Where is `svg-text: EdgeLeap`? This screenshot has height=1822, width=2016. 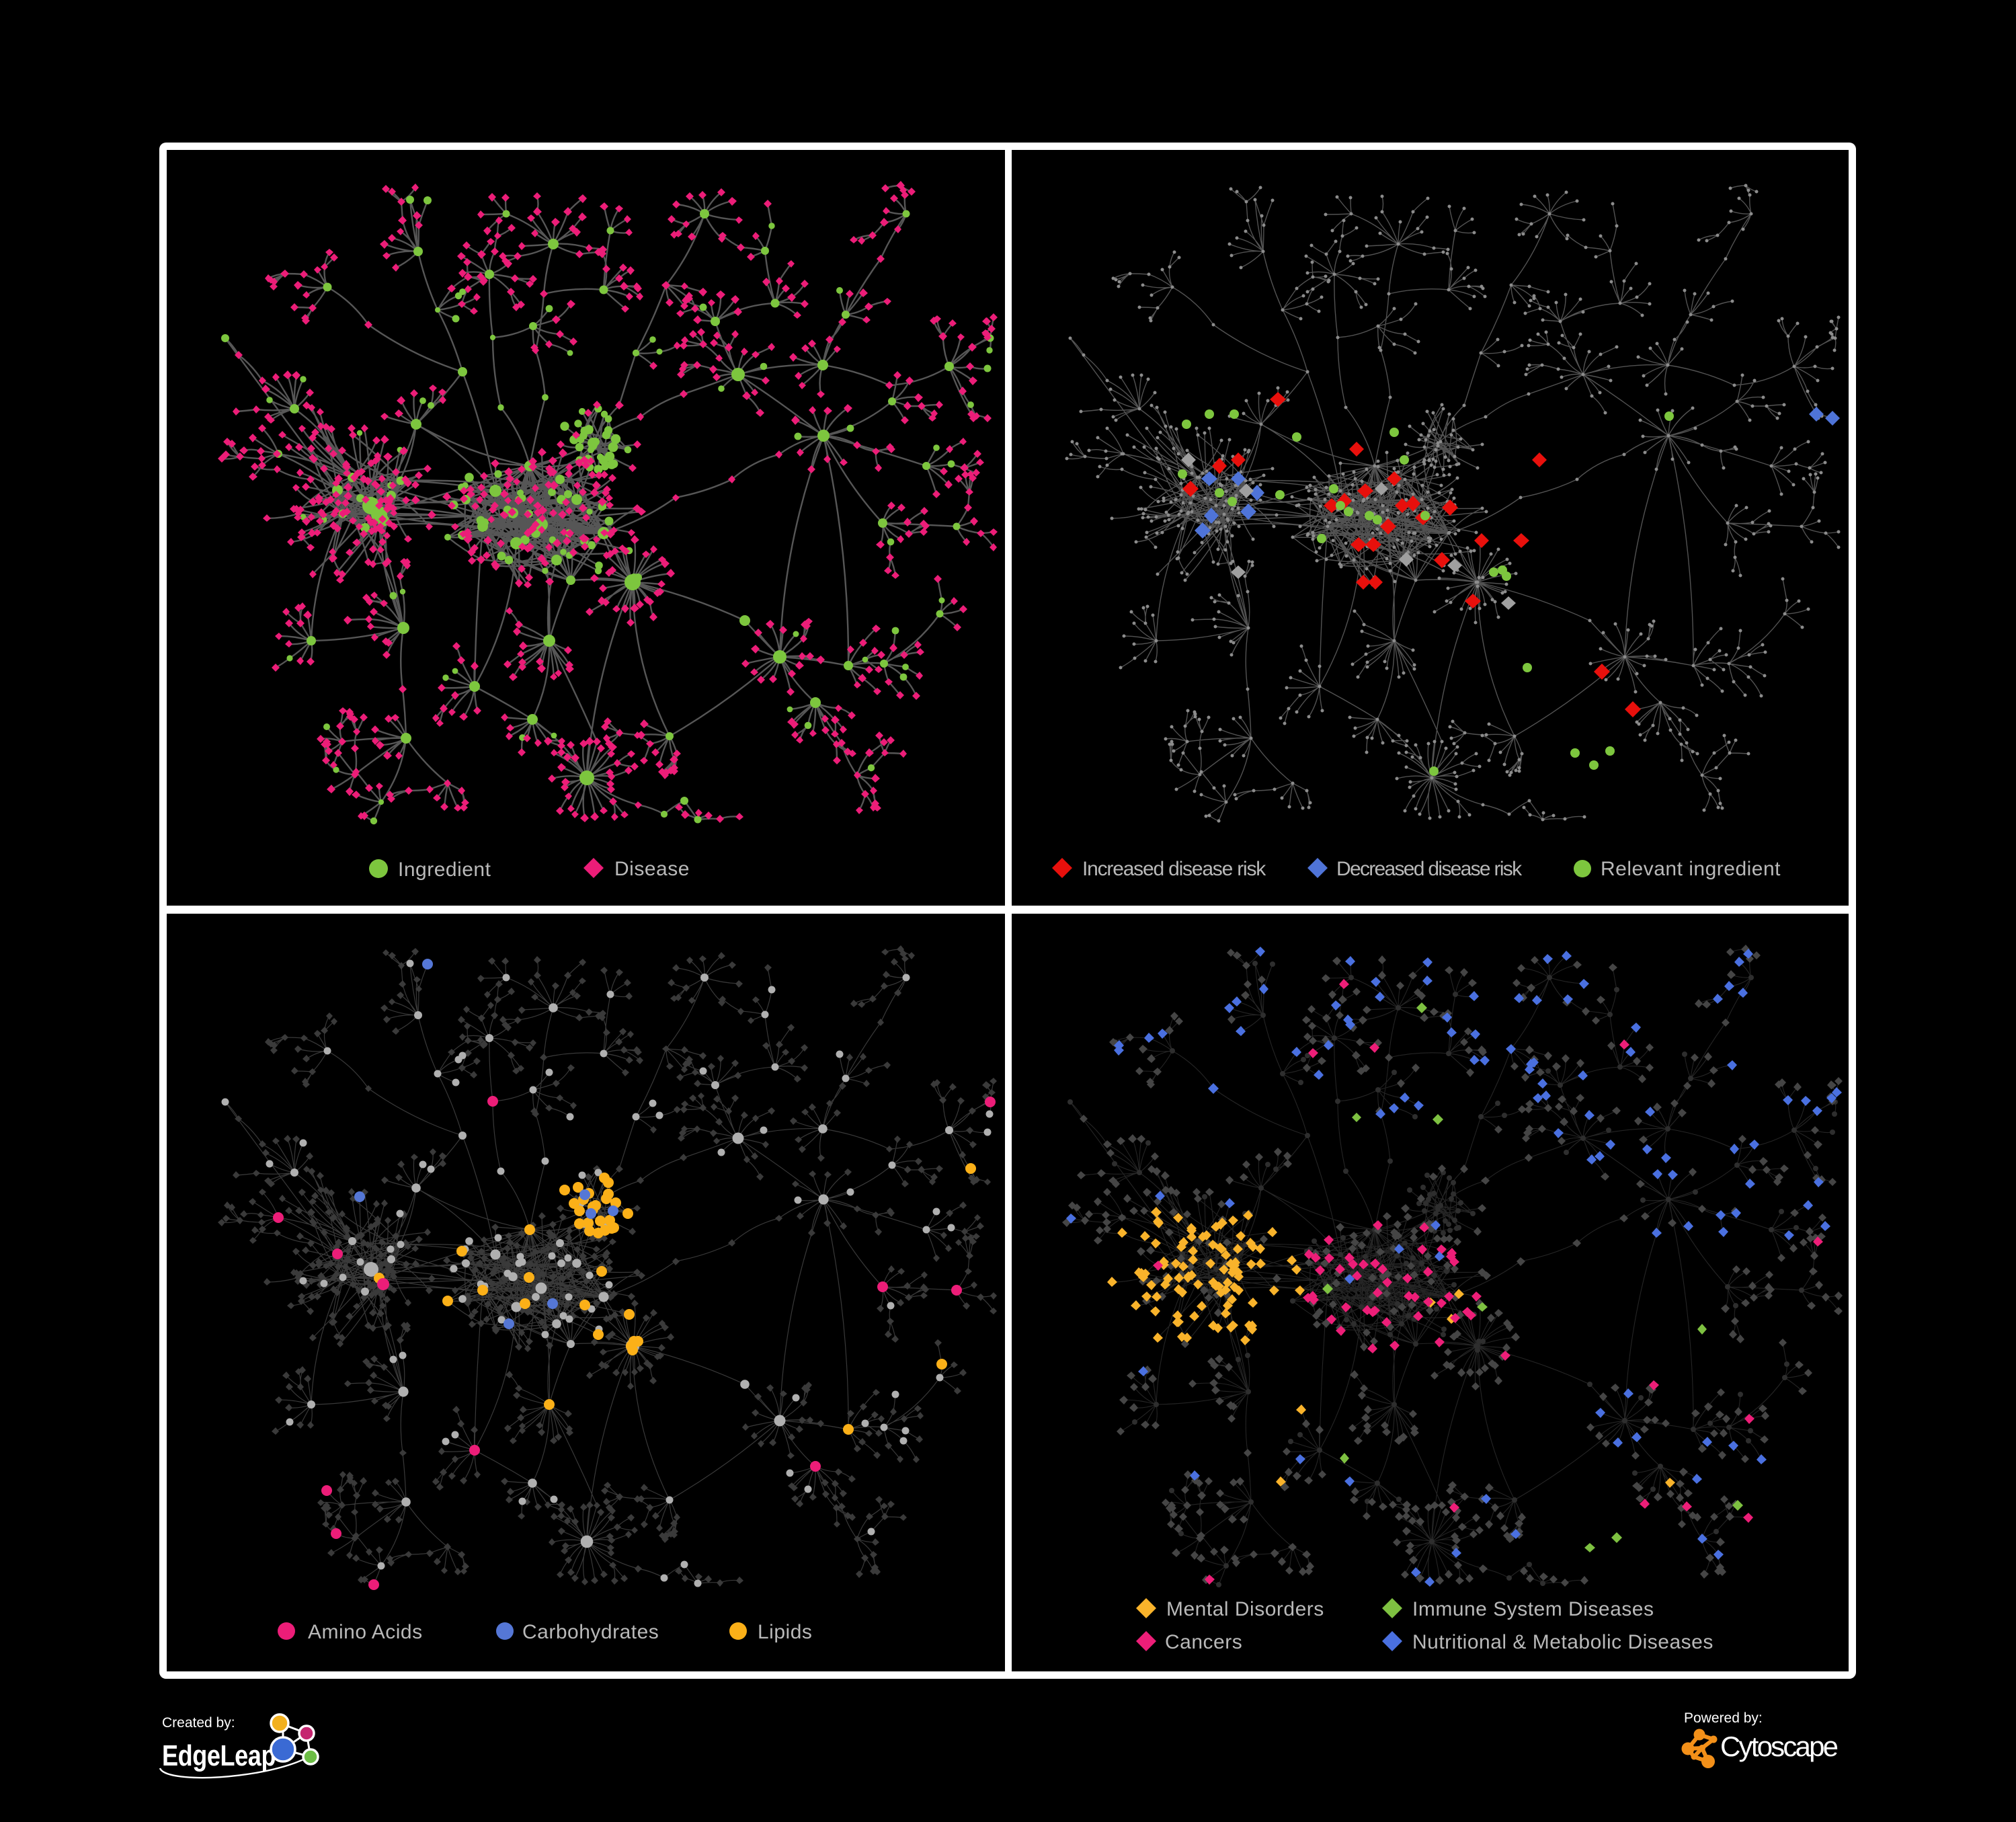
svg-text: EdgeLeap is located at coordinates (219, 1755).